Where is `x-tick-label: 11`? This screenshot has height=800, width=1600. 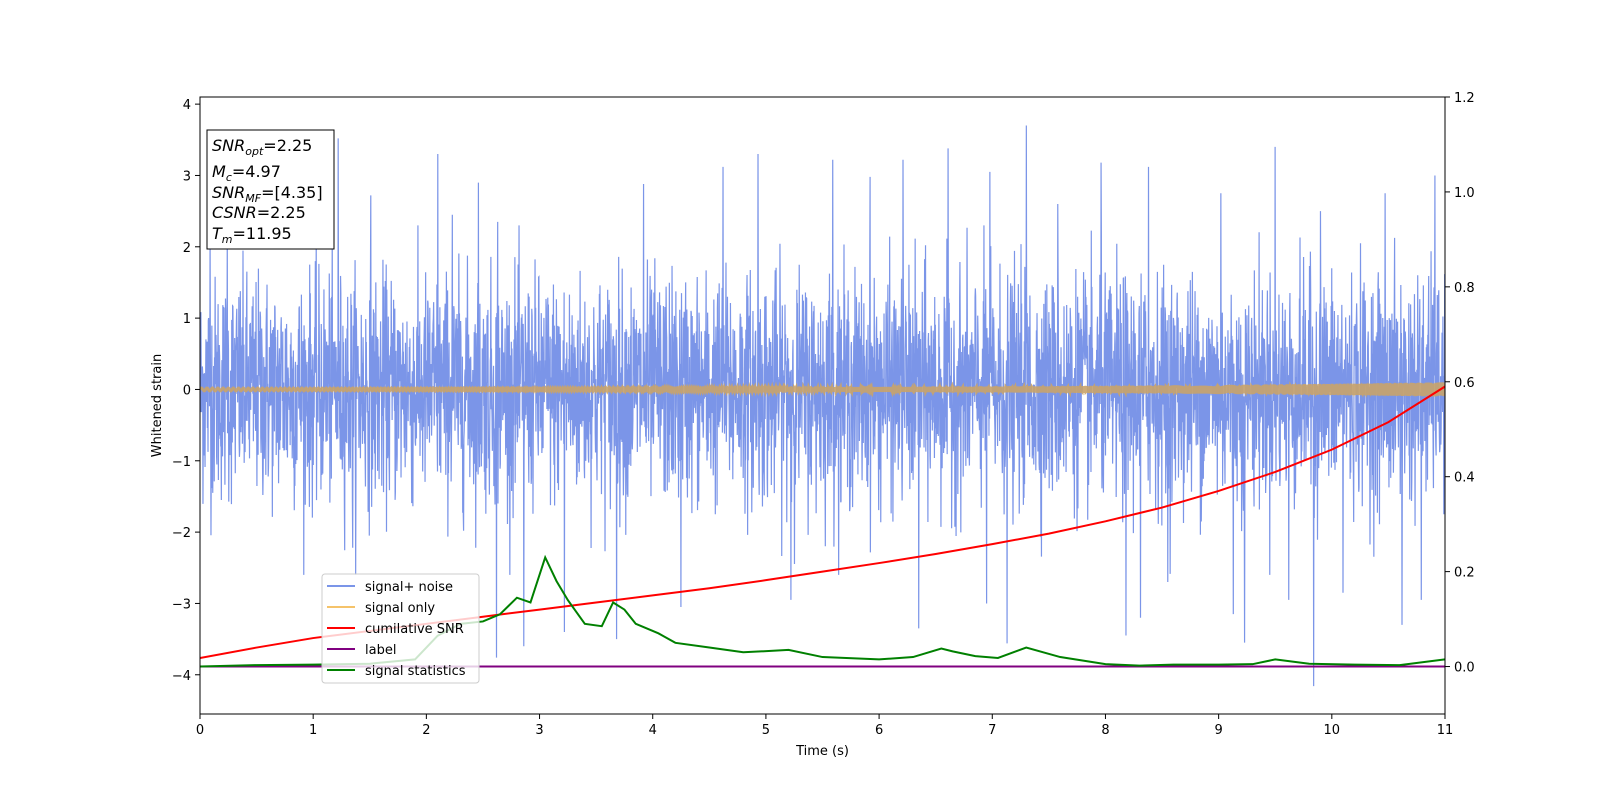
x-tick-label: 11 is located at coordinates (1445, 730).